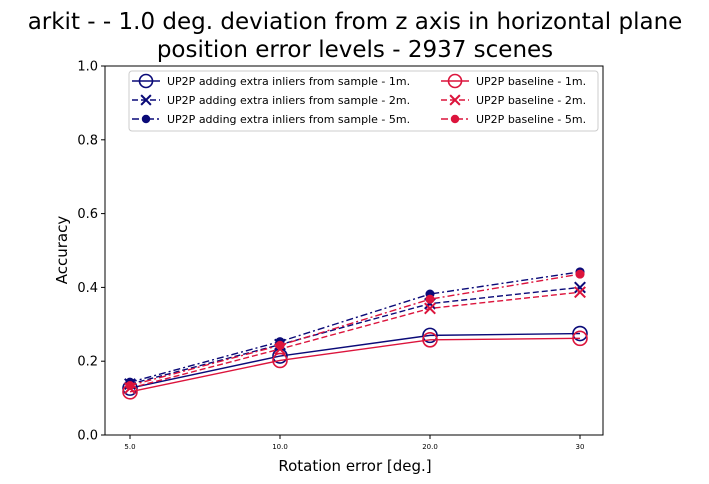 The width and height of the screenshot is (709, 484). Describe the element at coordinates (430, 447) in the screenshot. I see `x-tick-label: 20.0` at that location.